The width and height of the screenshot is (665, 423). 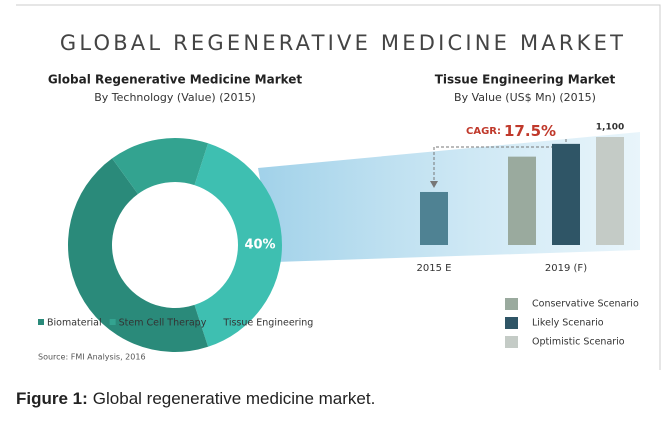 I want to click on source: Source: FMI Analysis, 2016, so click(x=92, y=357).